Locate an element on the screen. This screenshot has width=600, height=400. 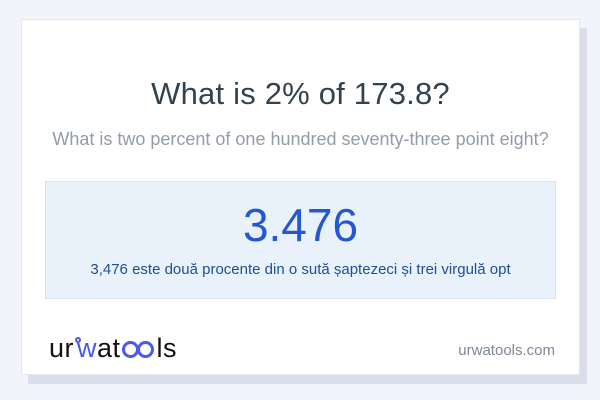
logo-text-prefix: ur is located at coordinates (62, 348).